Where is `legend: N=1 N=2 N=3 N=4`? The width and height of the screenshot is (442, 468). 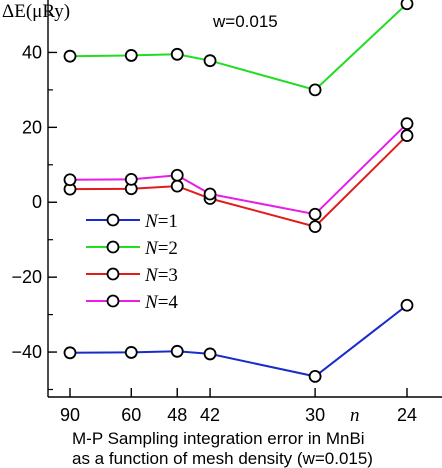
legend: N=1 N=2 N=3 N=4 is located at coordinates (132, 262).